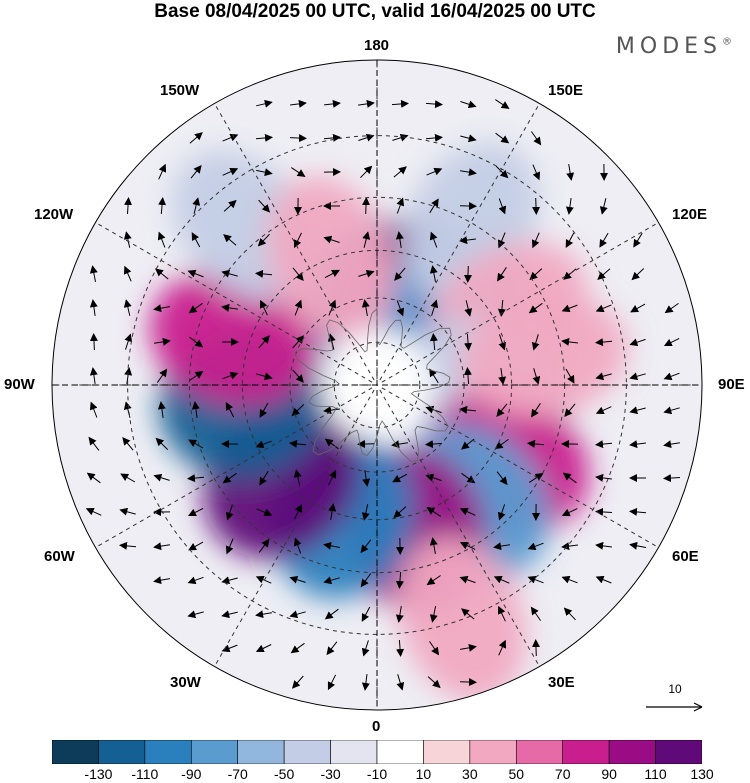  I want to click on coastline, so click(373, 384).